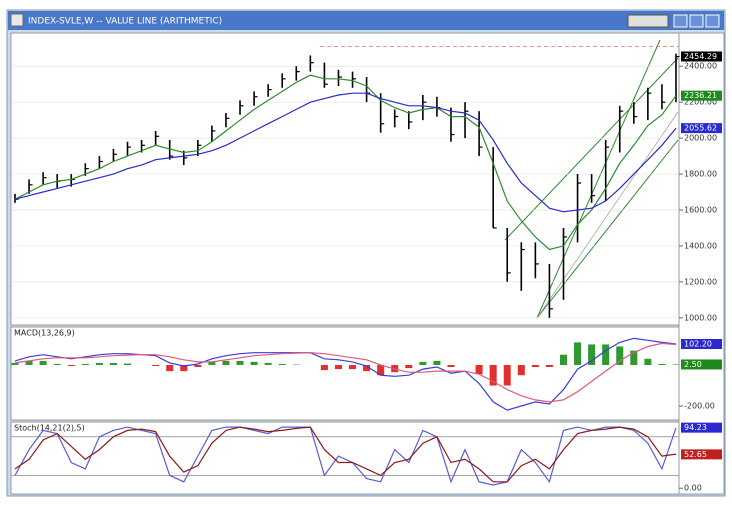 Image resolution: width=732 pixels, height=517 pixels. I want to click on y-tick-label: -200.00, so click(699, 406).